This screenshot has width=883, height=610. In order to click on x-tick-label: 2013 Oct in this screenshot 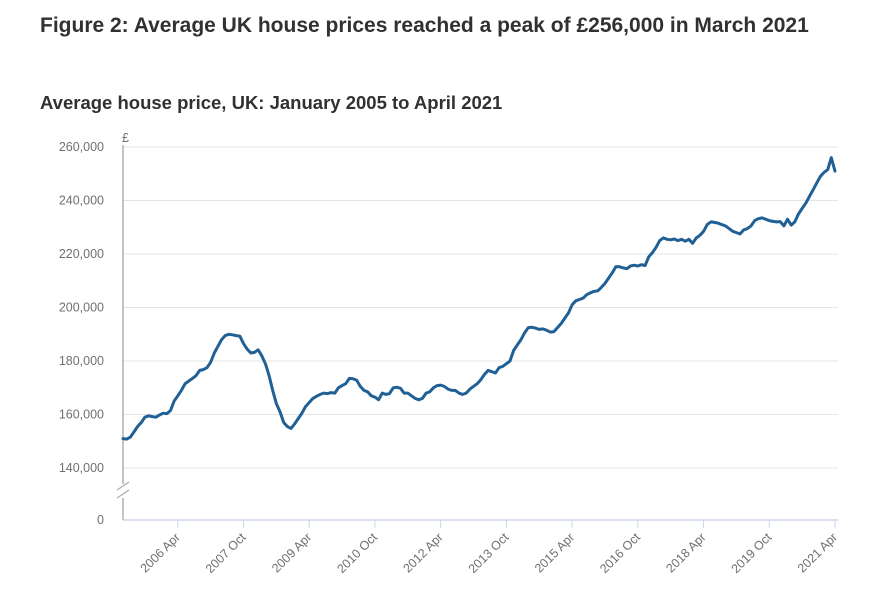, I will do `click(489, 553)`.